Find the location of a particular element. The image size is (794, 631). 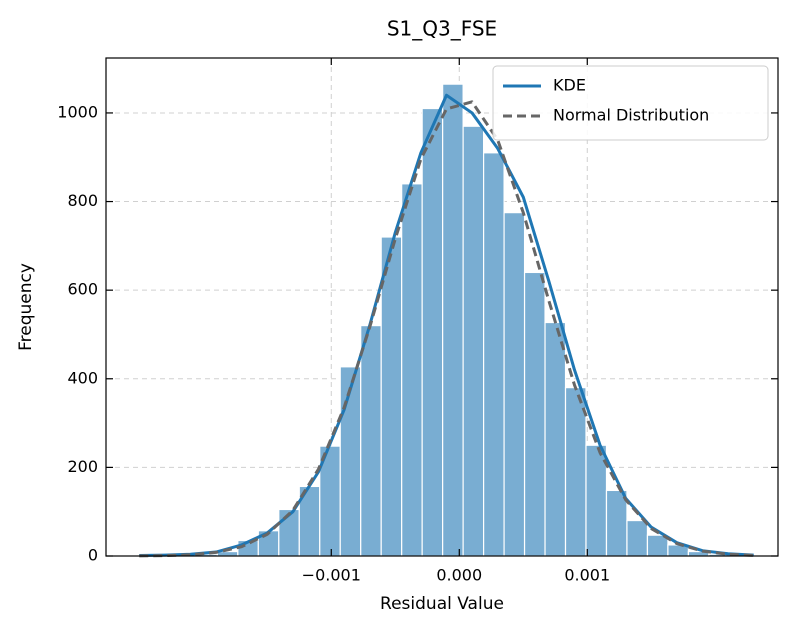

chart-title: S1_Q3_FSE is located at coordinates (442, 29).